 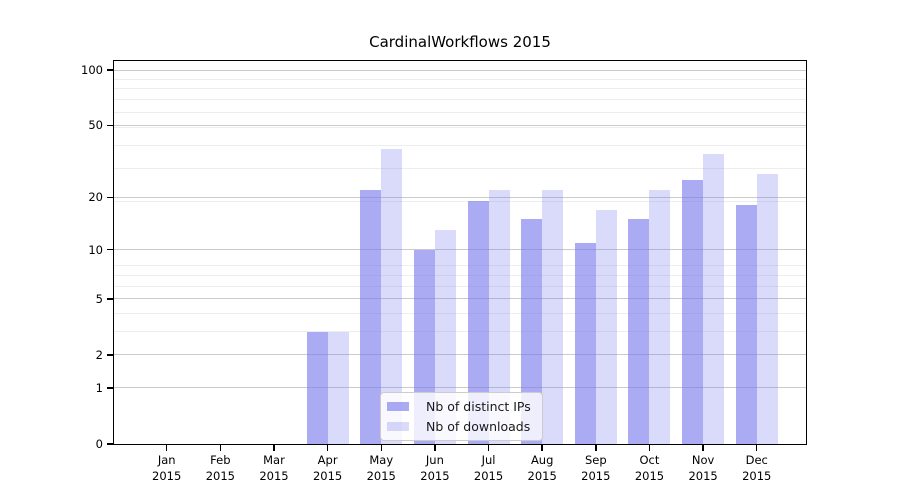 What do you see at coordinates (99, 387) in the screenshot?
I see `y-tick-label: 1` at bounding box center [99, 387].